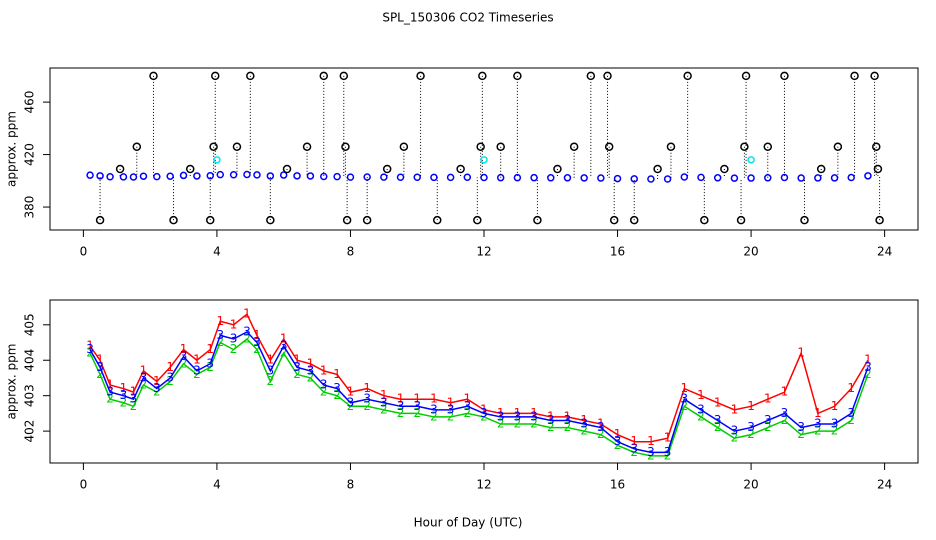 The image size is (936, 540). What do you see at coordinates (483, 485) in the screenshot?
I see `x-tick-label: 12` at bounding box center [483, 485].